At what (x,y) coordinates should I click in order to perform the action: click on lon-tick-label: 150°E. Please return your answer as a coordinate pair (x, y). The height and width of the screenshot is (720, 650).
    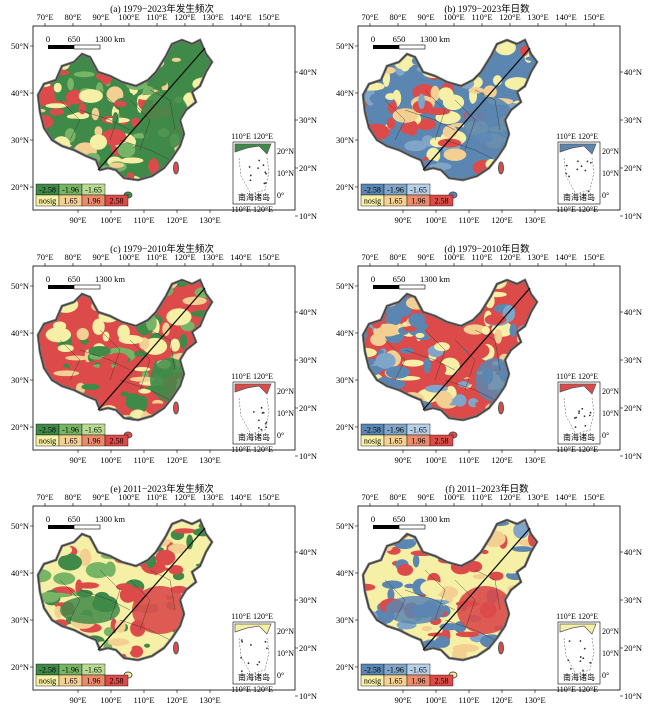
    Looking at the image, I should click on (593, 257).